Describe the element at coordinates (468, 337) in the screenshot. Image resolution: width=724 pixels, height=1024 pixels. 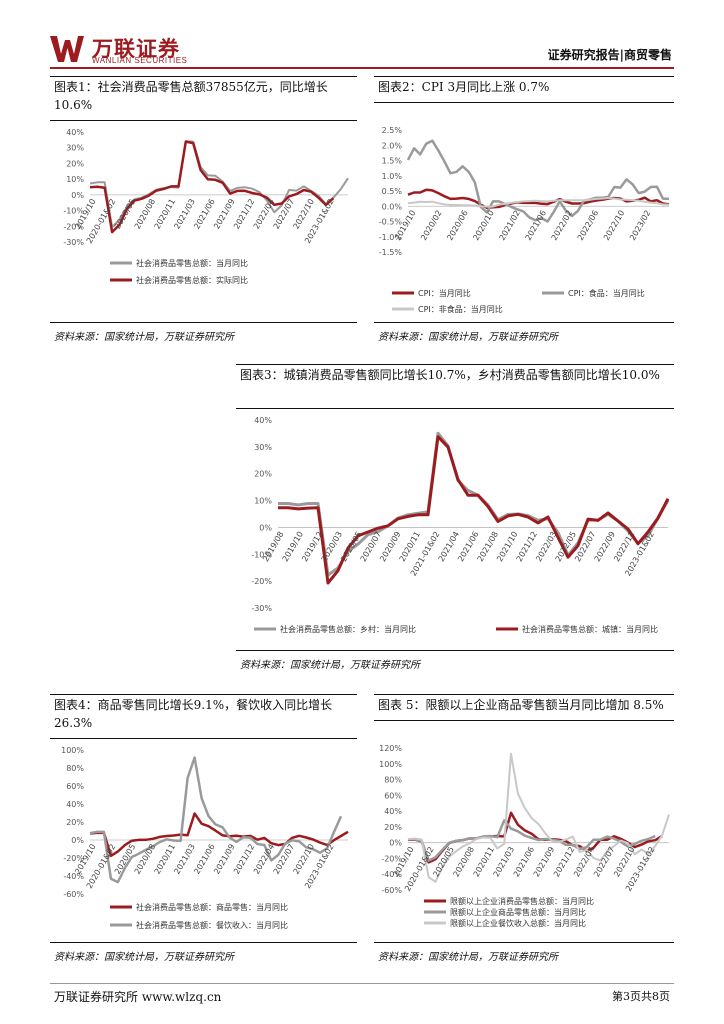
I see `figure-2-source: 资料来源：国家统计局，万联证券研究所` at that location.